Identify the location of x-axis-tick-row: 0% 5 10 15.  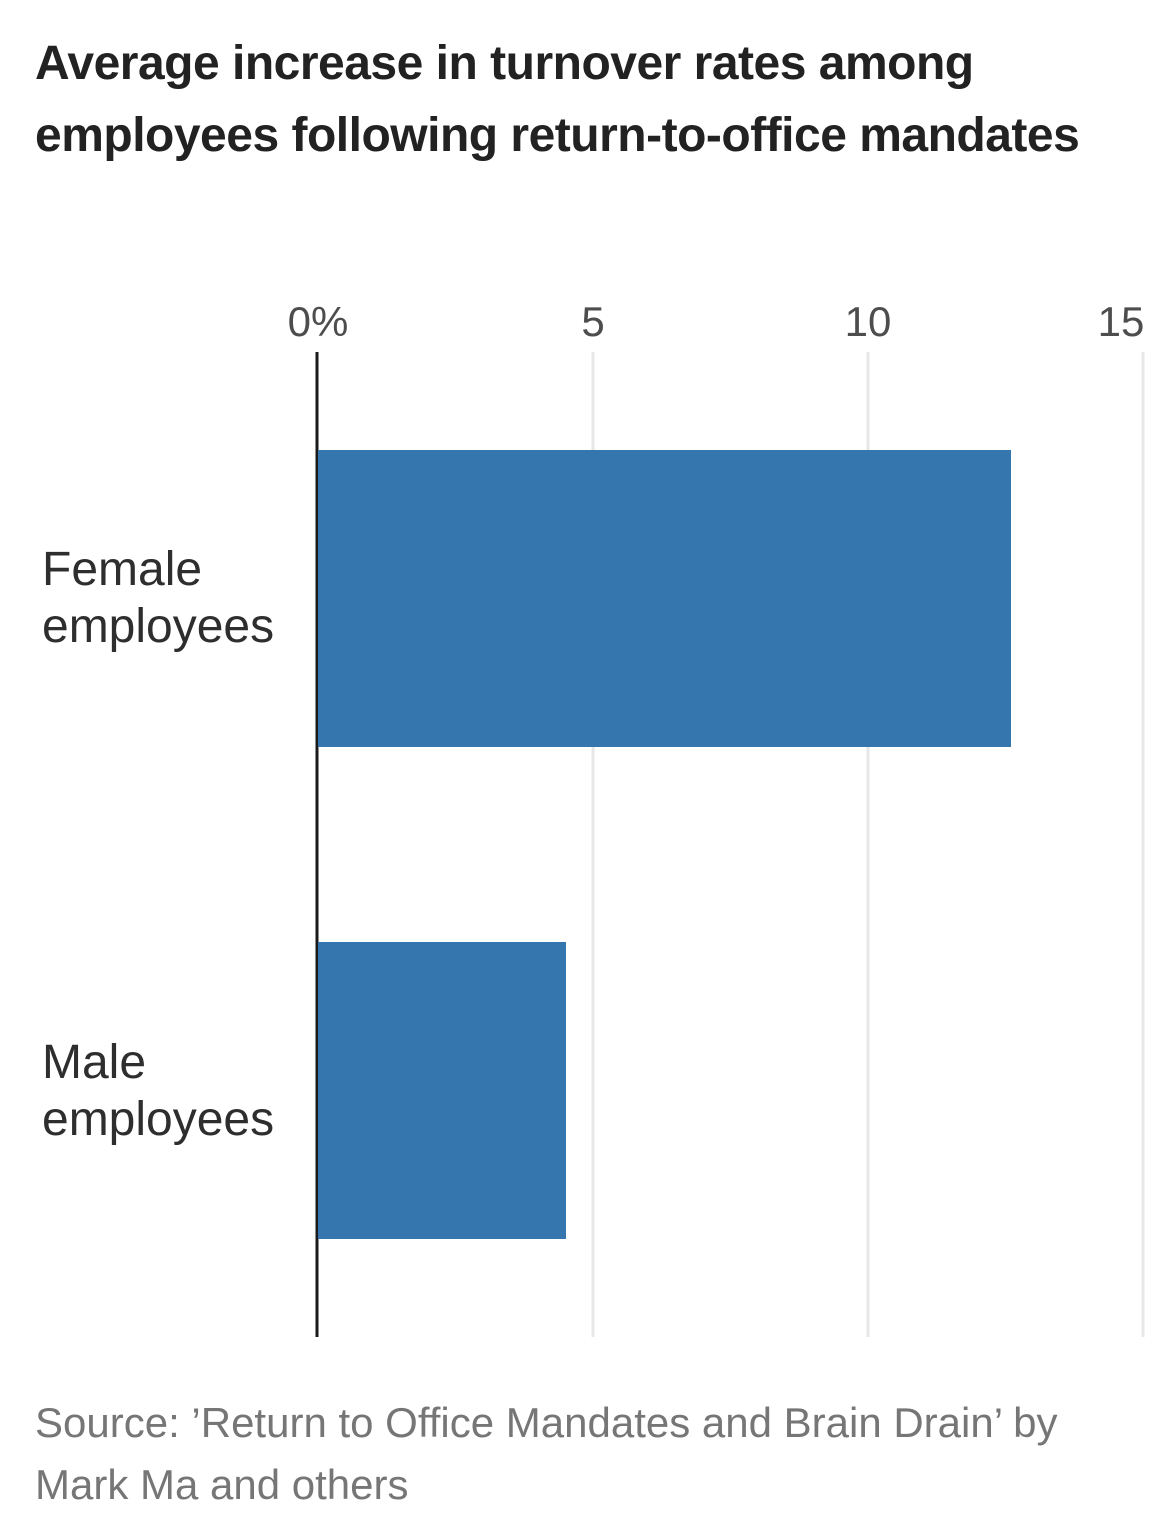
(580, 322).